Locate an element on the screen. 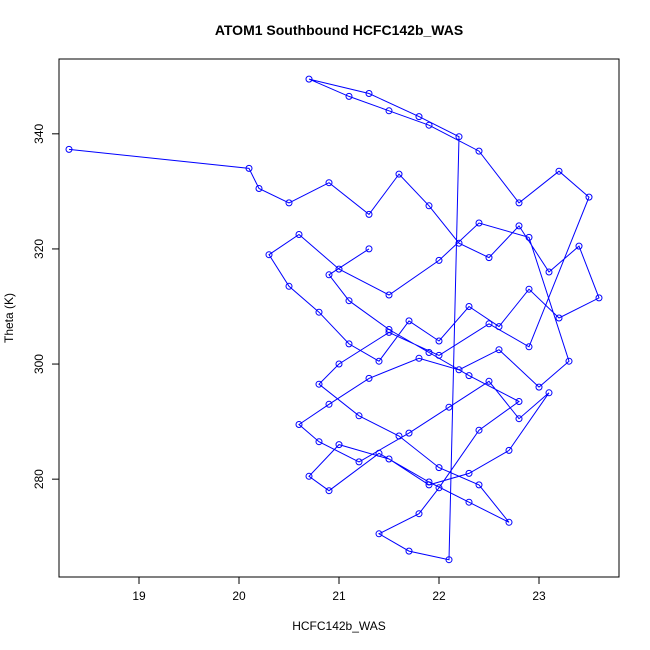 The image size is (650, 650). x-tick-label: 21 is located at coordinates (339, 596).